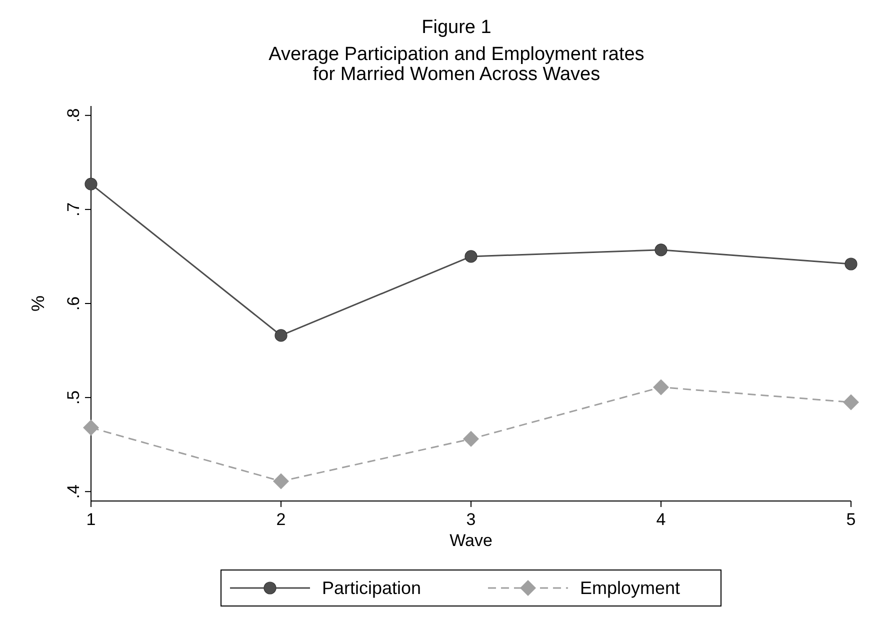 Image resolution: width=873 pixels, height=620 pixels. What do you see at coordinates (73, 303) in the screenshot?
I see `y-tick-label: .6` at bounding box center [73, 303].